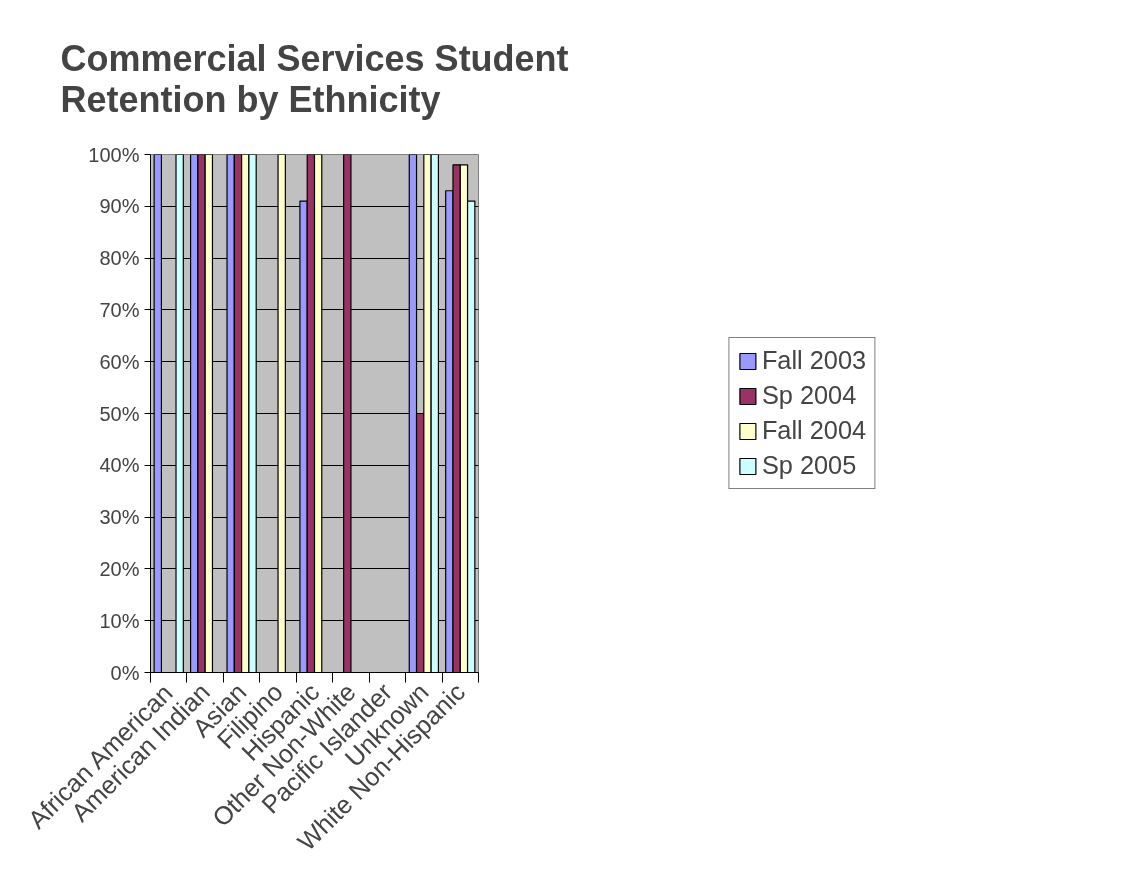  What do you see at coordinates (119, 361) in the screenshot?
I see `y-tick-label: 60%` at bounding box center [119, 361].